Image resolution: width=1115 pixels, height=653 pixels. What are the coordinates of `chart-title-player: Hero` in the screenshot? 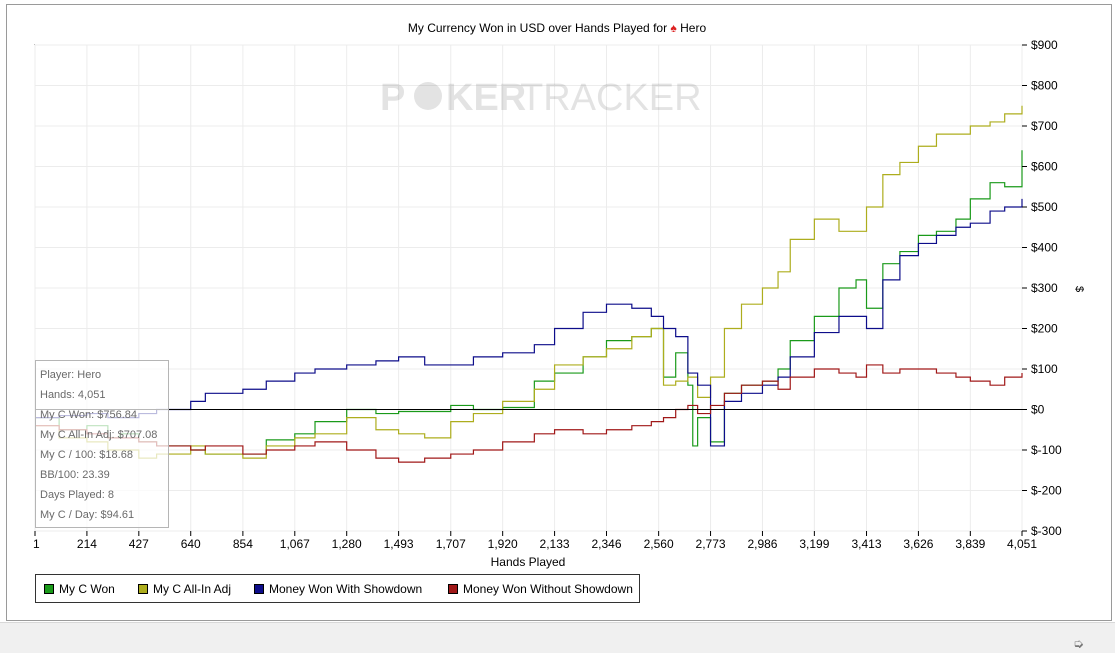 It's located at (693, 28).